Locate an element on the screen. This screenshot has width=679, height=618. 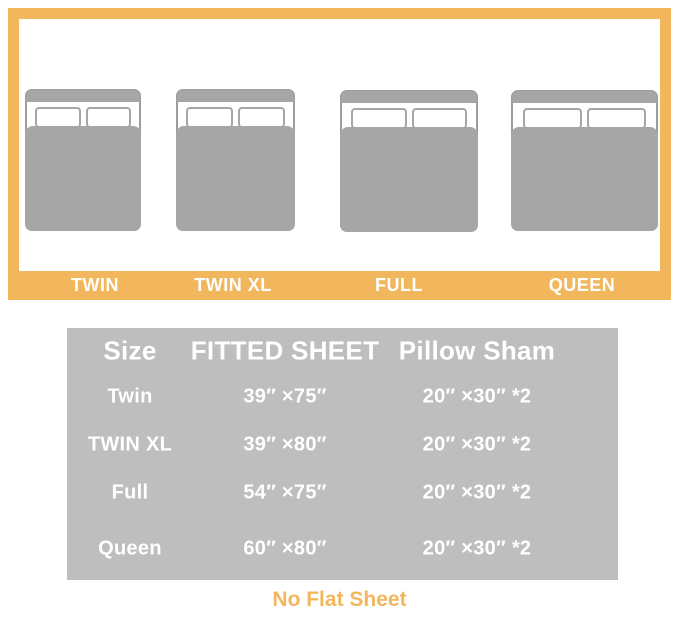
column-header-pillow-sham: Pillow Sham is located at coordinates (477, 350).